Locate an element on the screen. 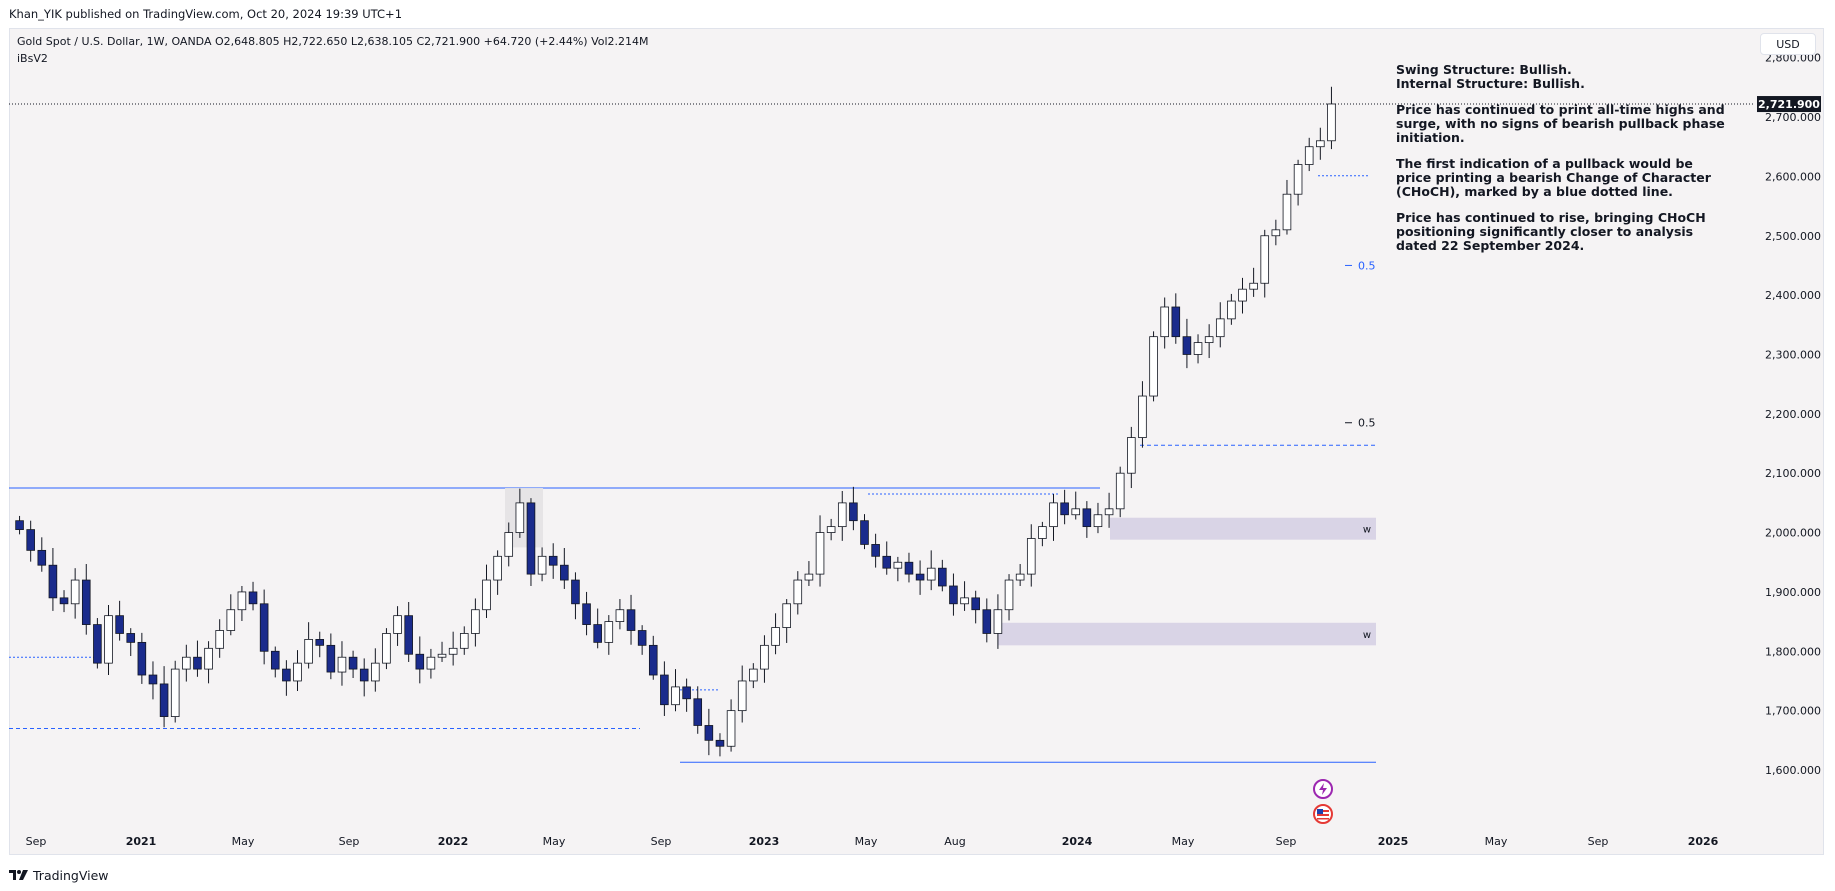 Image resolution: width=1835 pixels, height=891 pixels. indicator-legend: iBsV2 is located at coordinates (32, 58).